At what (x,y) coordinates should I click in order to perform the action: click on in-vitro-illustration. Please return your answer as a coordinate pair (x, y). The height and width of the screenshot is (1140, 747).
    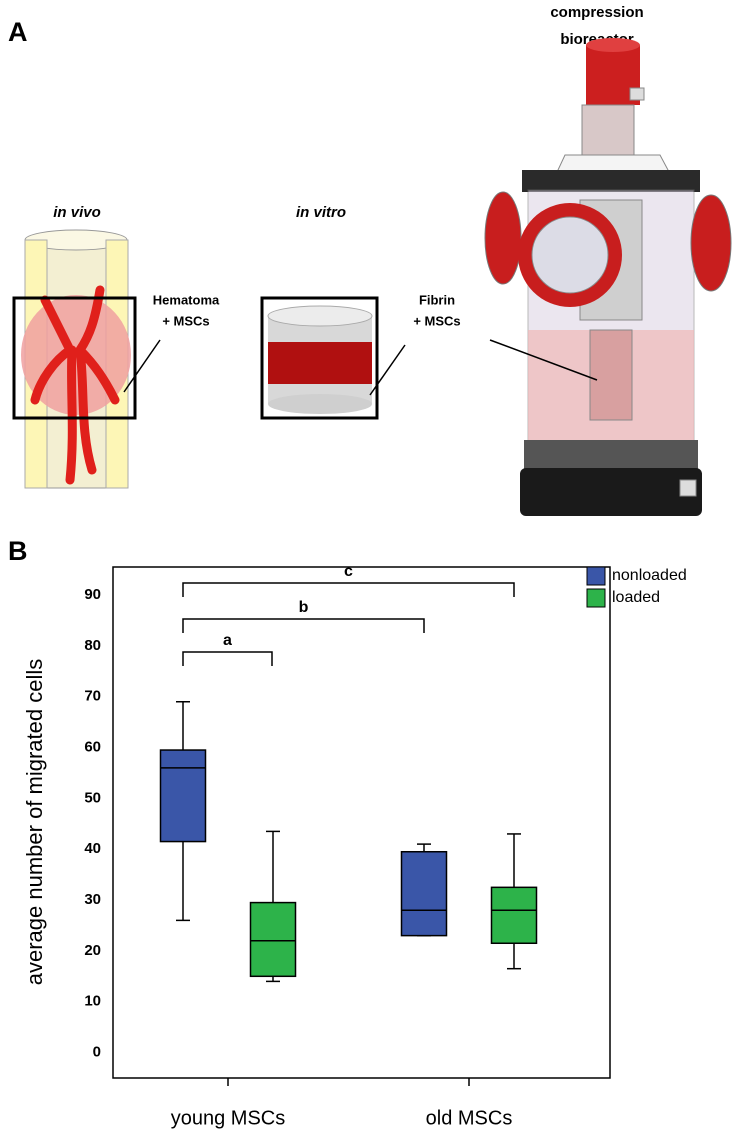
    Looking at the image, I should click on (333, 358).